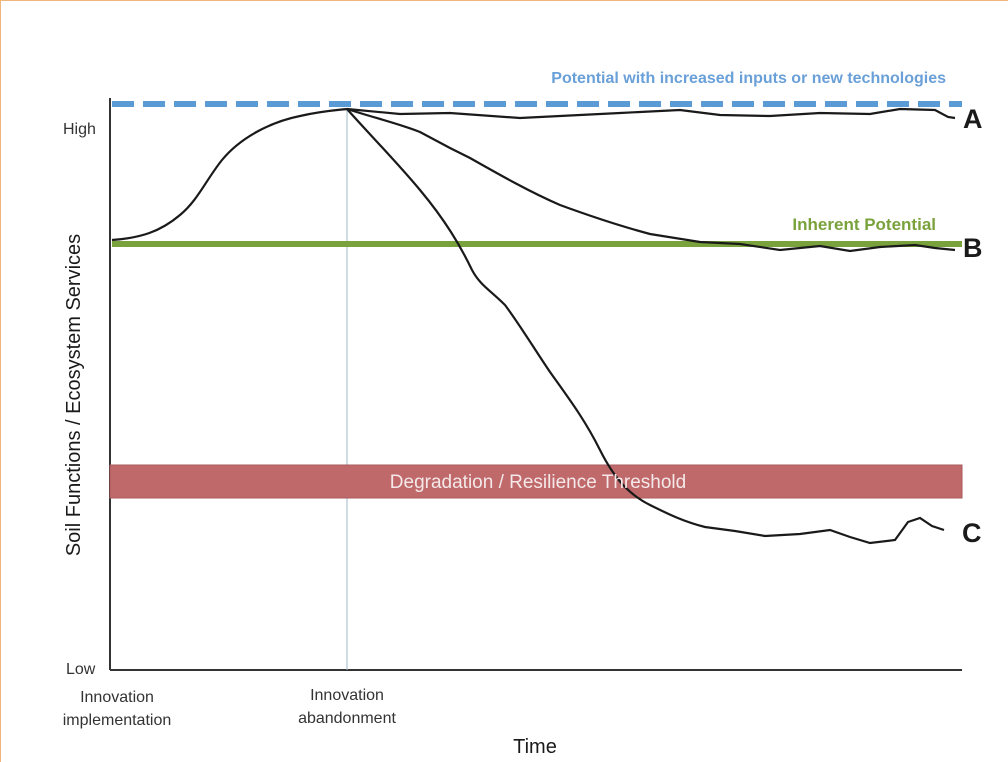  What do you see at coordinates (347, 695) in the screenshot?
I see `x-tick-abandonment-line1: Innovation` at bounding box center [347, 695].